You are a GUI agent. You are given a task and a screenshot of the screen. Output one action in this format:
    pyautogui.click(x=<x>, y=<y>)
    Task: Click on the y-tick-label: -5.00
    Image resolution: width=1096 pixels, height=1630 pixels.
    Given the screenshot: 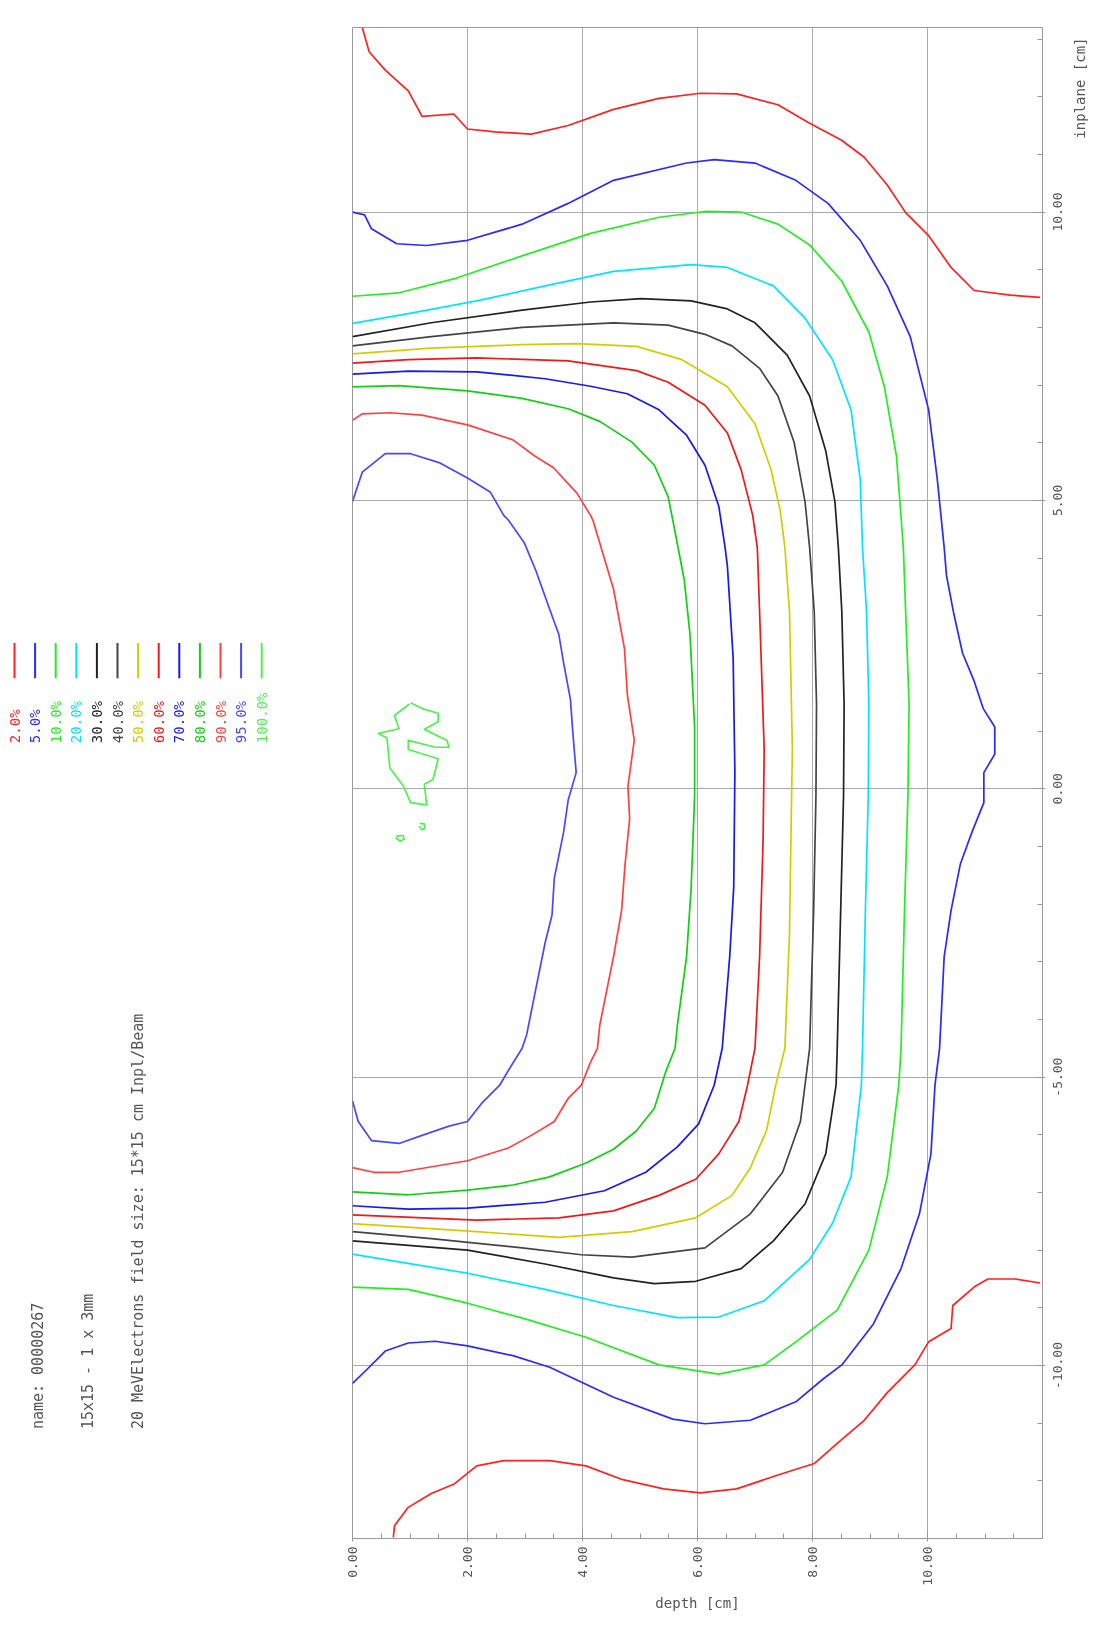 What is the action you would take?
    pyautogui.click(x=1057, y=1077)
    